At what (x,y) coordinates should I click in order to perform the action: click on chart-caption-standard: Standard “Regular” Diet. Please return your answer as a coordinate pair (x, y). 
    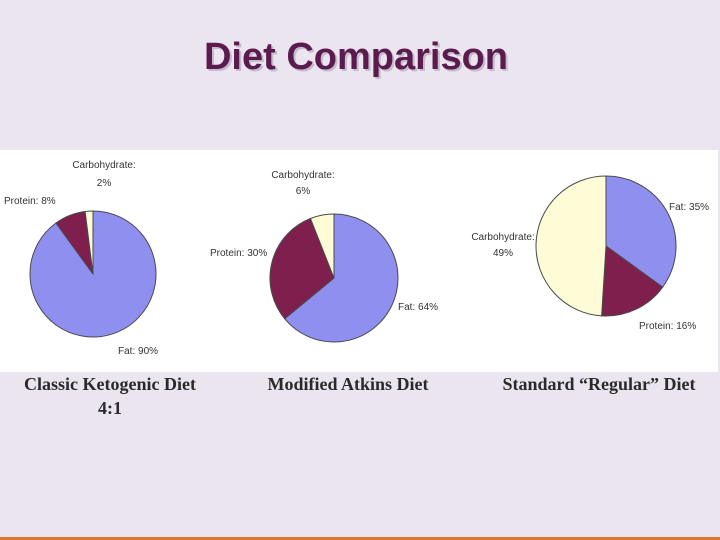
    Looking at the image, I should click on (599, 384).